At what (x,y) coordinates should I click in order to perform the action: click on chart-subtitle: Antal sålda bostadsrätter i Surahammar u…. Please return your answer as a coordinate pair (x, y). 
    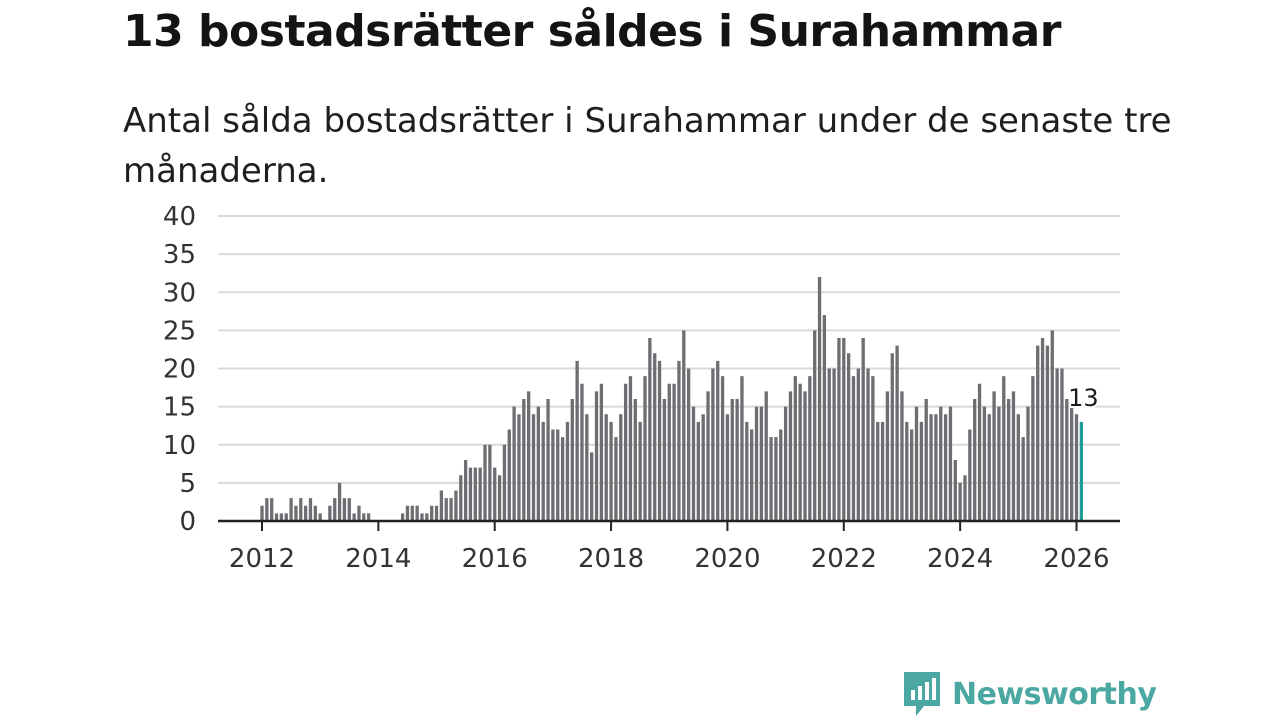
    Looking at the image, I should click on (647, 146).